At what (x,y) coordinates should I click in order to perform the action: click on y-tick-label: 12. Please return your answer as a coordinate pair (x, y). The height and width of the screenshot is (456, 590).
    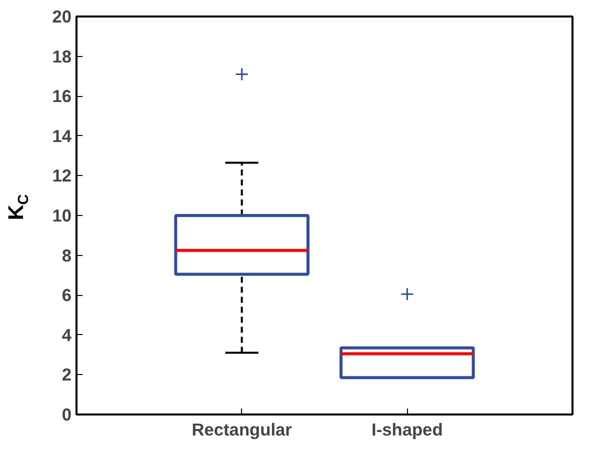
    Looking at the image, I should click on (62, 176).